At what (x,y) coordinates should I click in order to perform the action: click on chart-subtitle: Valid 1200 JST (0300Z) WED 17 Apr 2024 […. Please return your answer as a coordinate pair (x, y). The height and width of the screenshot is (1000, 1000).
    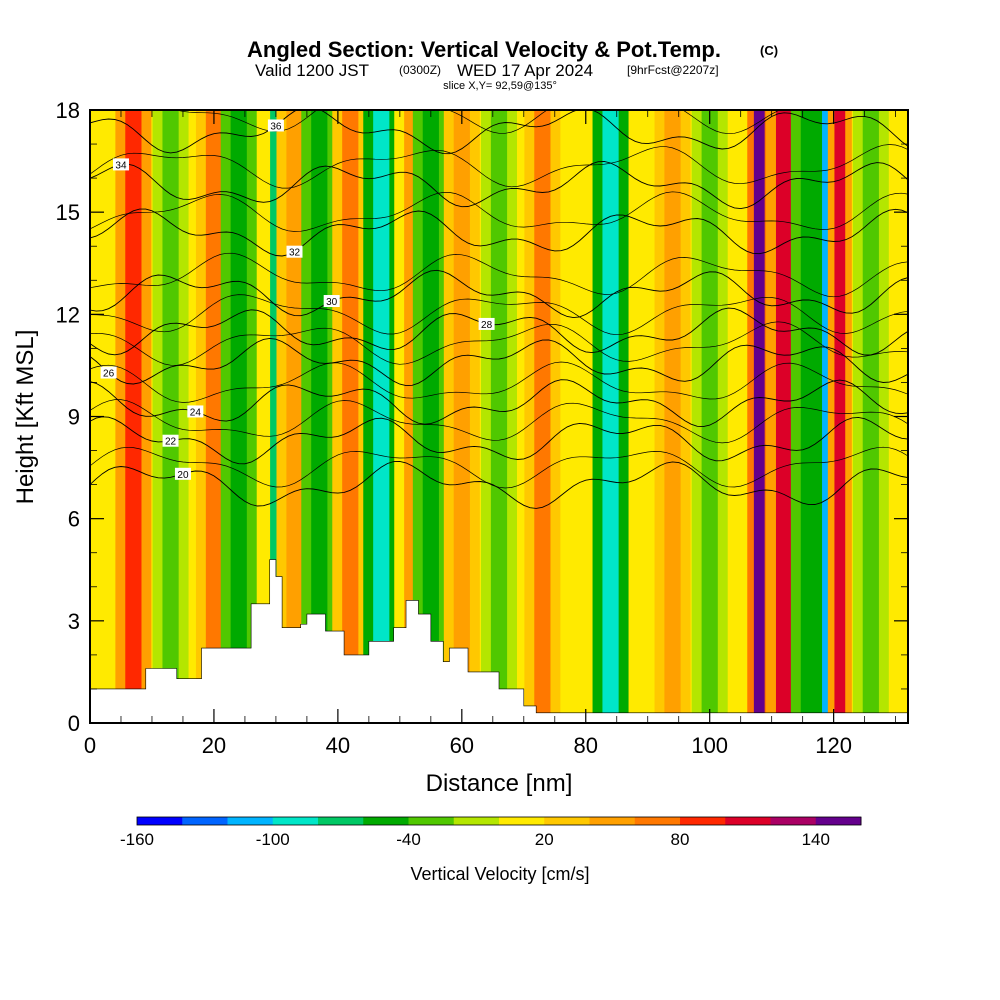
    Looking at the image, I should click on (487, 70).